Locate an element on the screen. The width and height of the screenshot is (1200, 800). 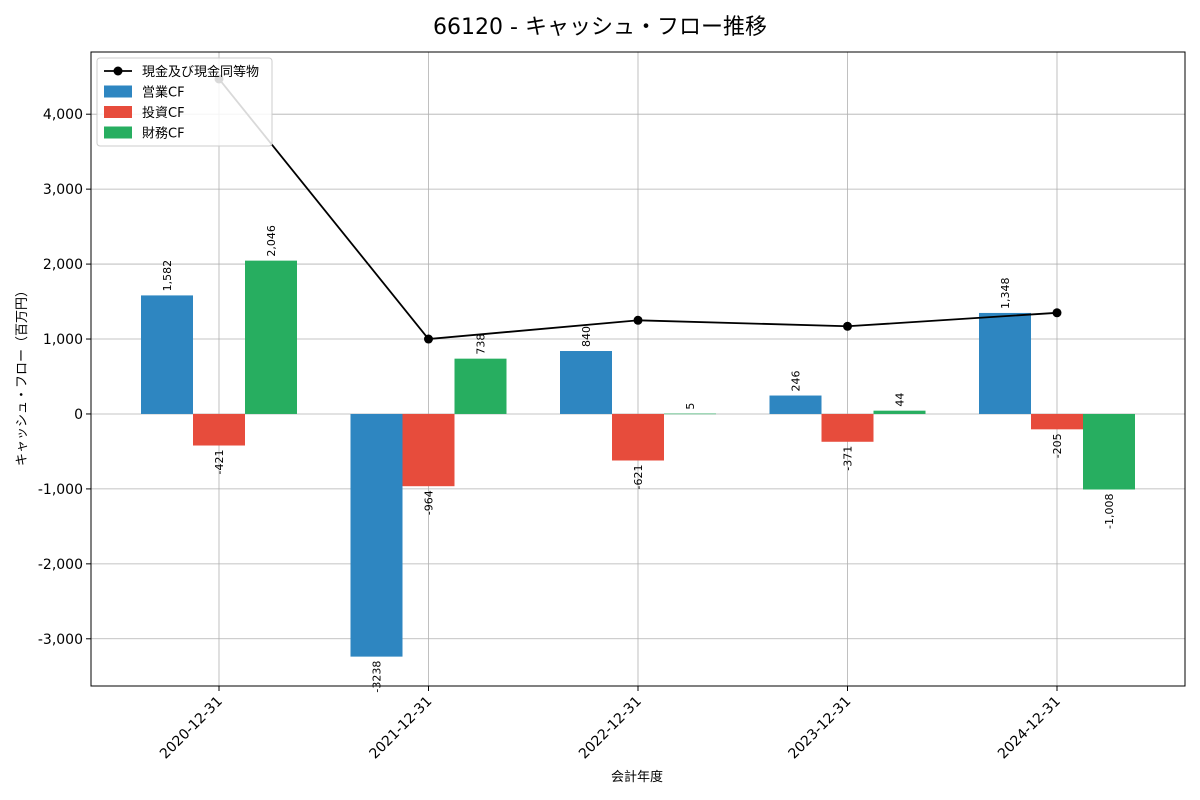
data-label: 5 is located at coordinates (690, 406).